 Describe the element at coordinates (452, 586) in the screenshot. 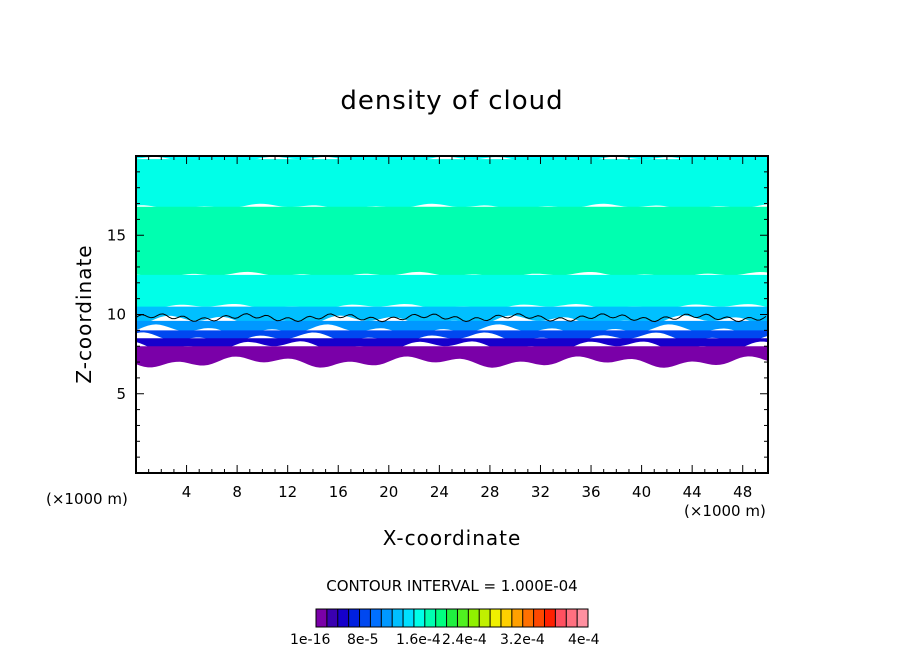

I see `contour-interval-text: CONTOUR INTERVAL = 1.000E-04` at that location.